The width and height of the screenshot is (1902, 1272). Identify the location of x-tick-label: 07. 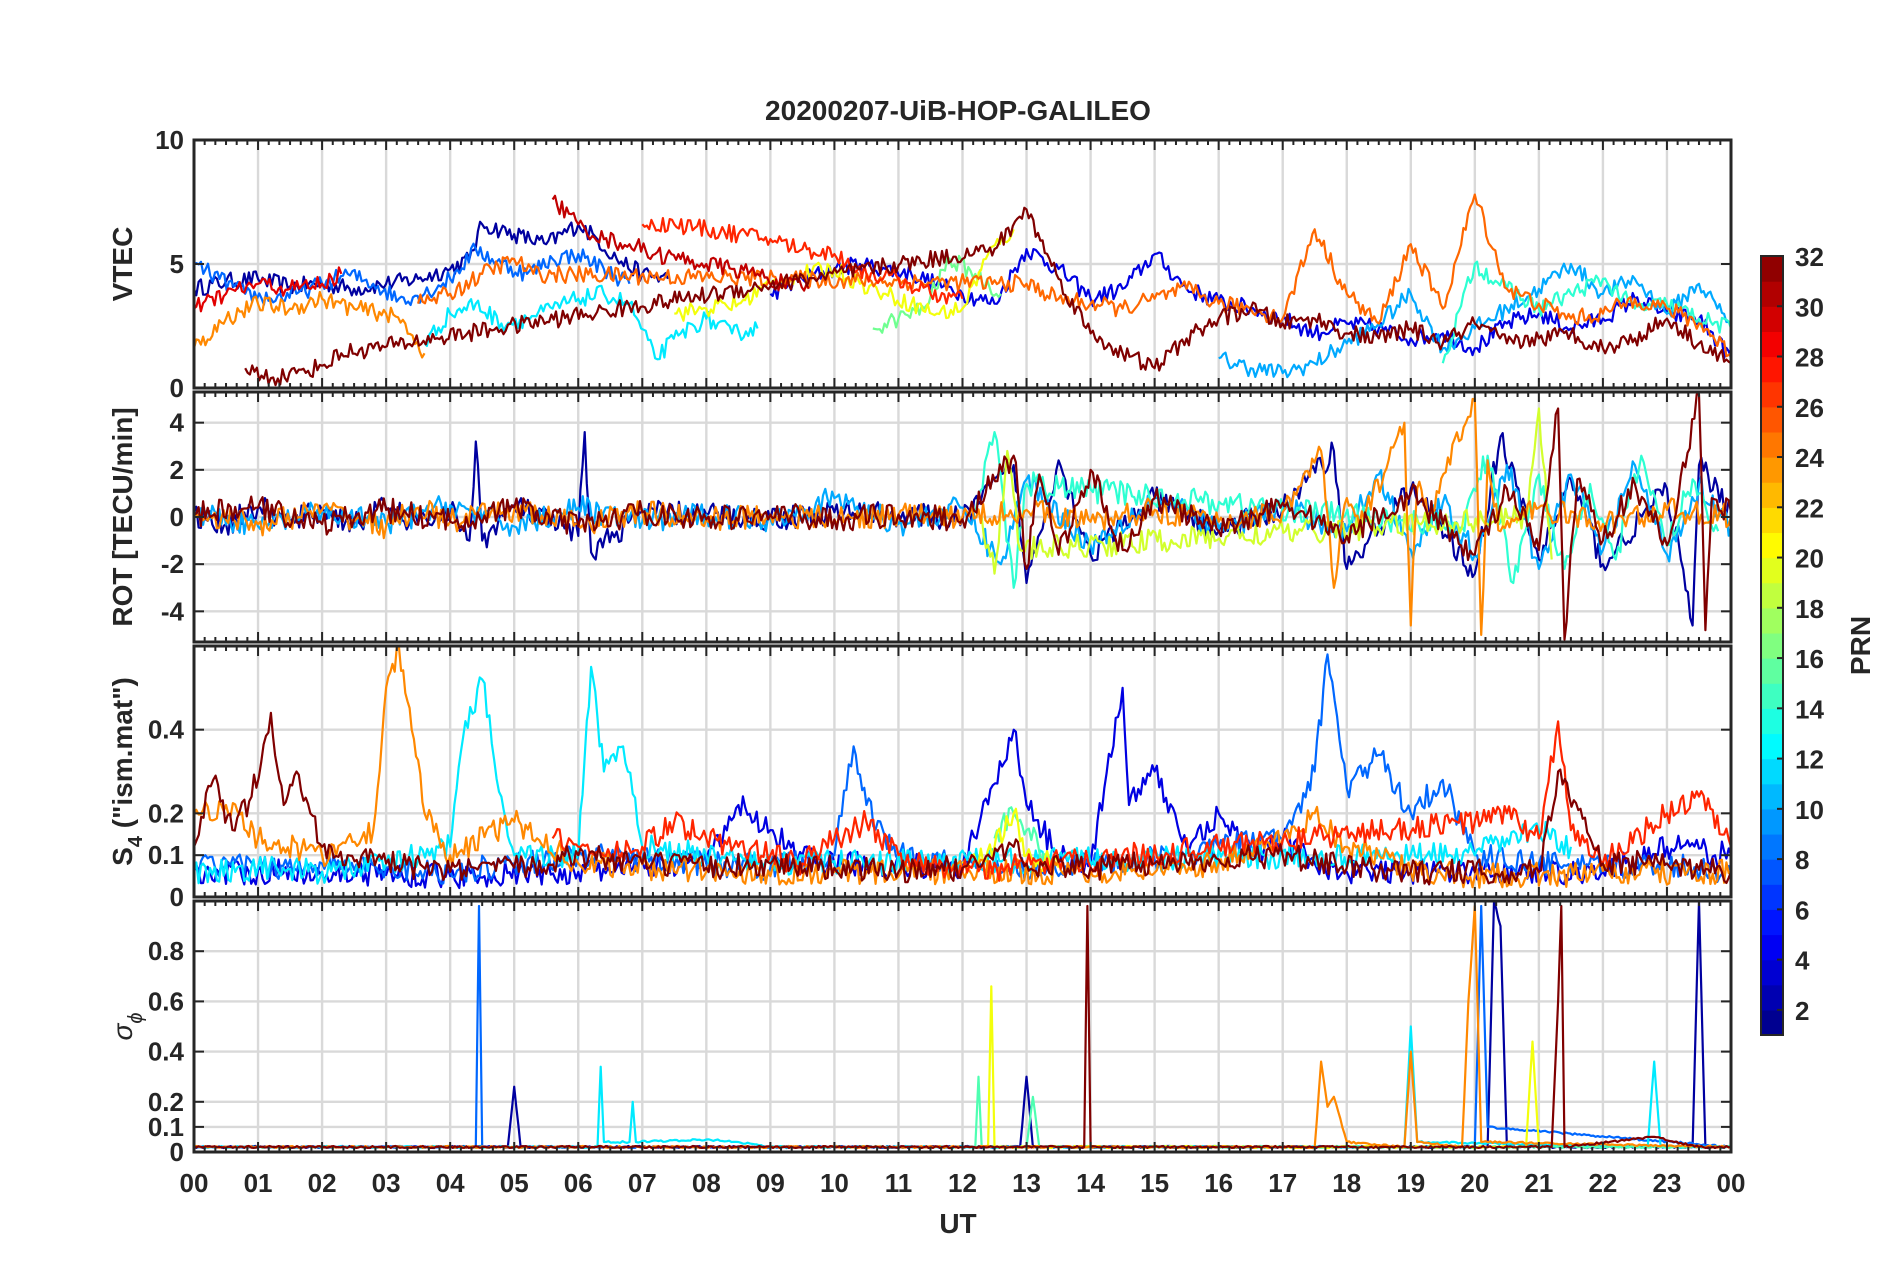
(642, 1183).